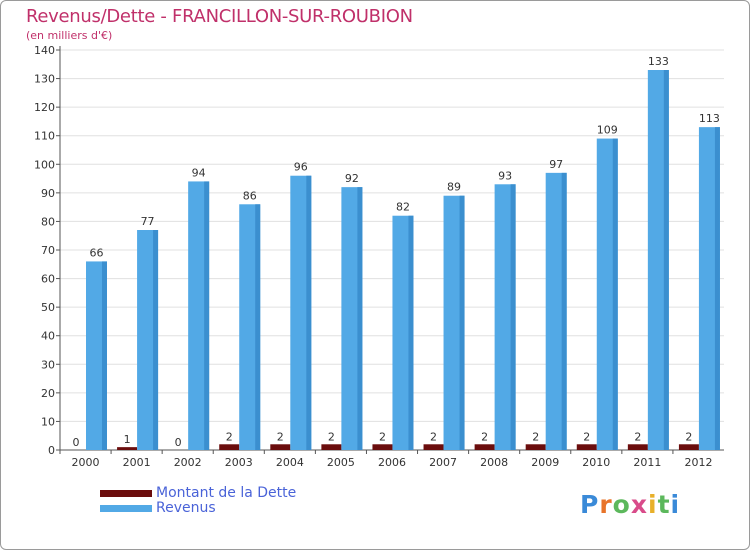 This screenshot has height=550, width=750. I want to click on data-label-revenue: 86, so click(250, 195).